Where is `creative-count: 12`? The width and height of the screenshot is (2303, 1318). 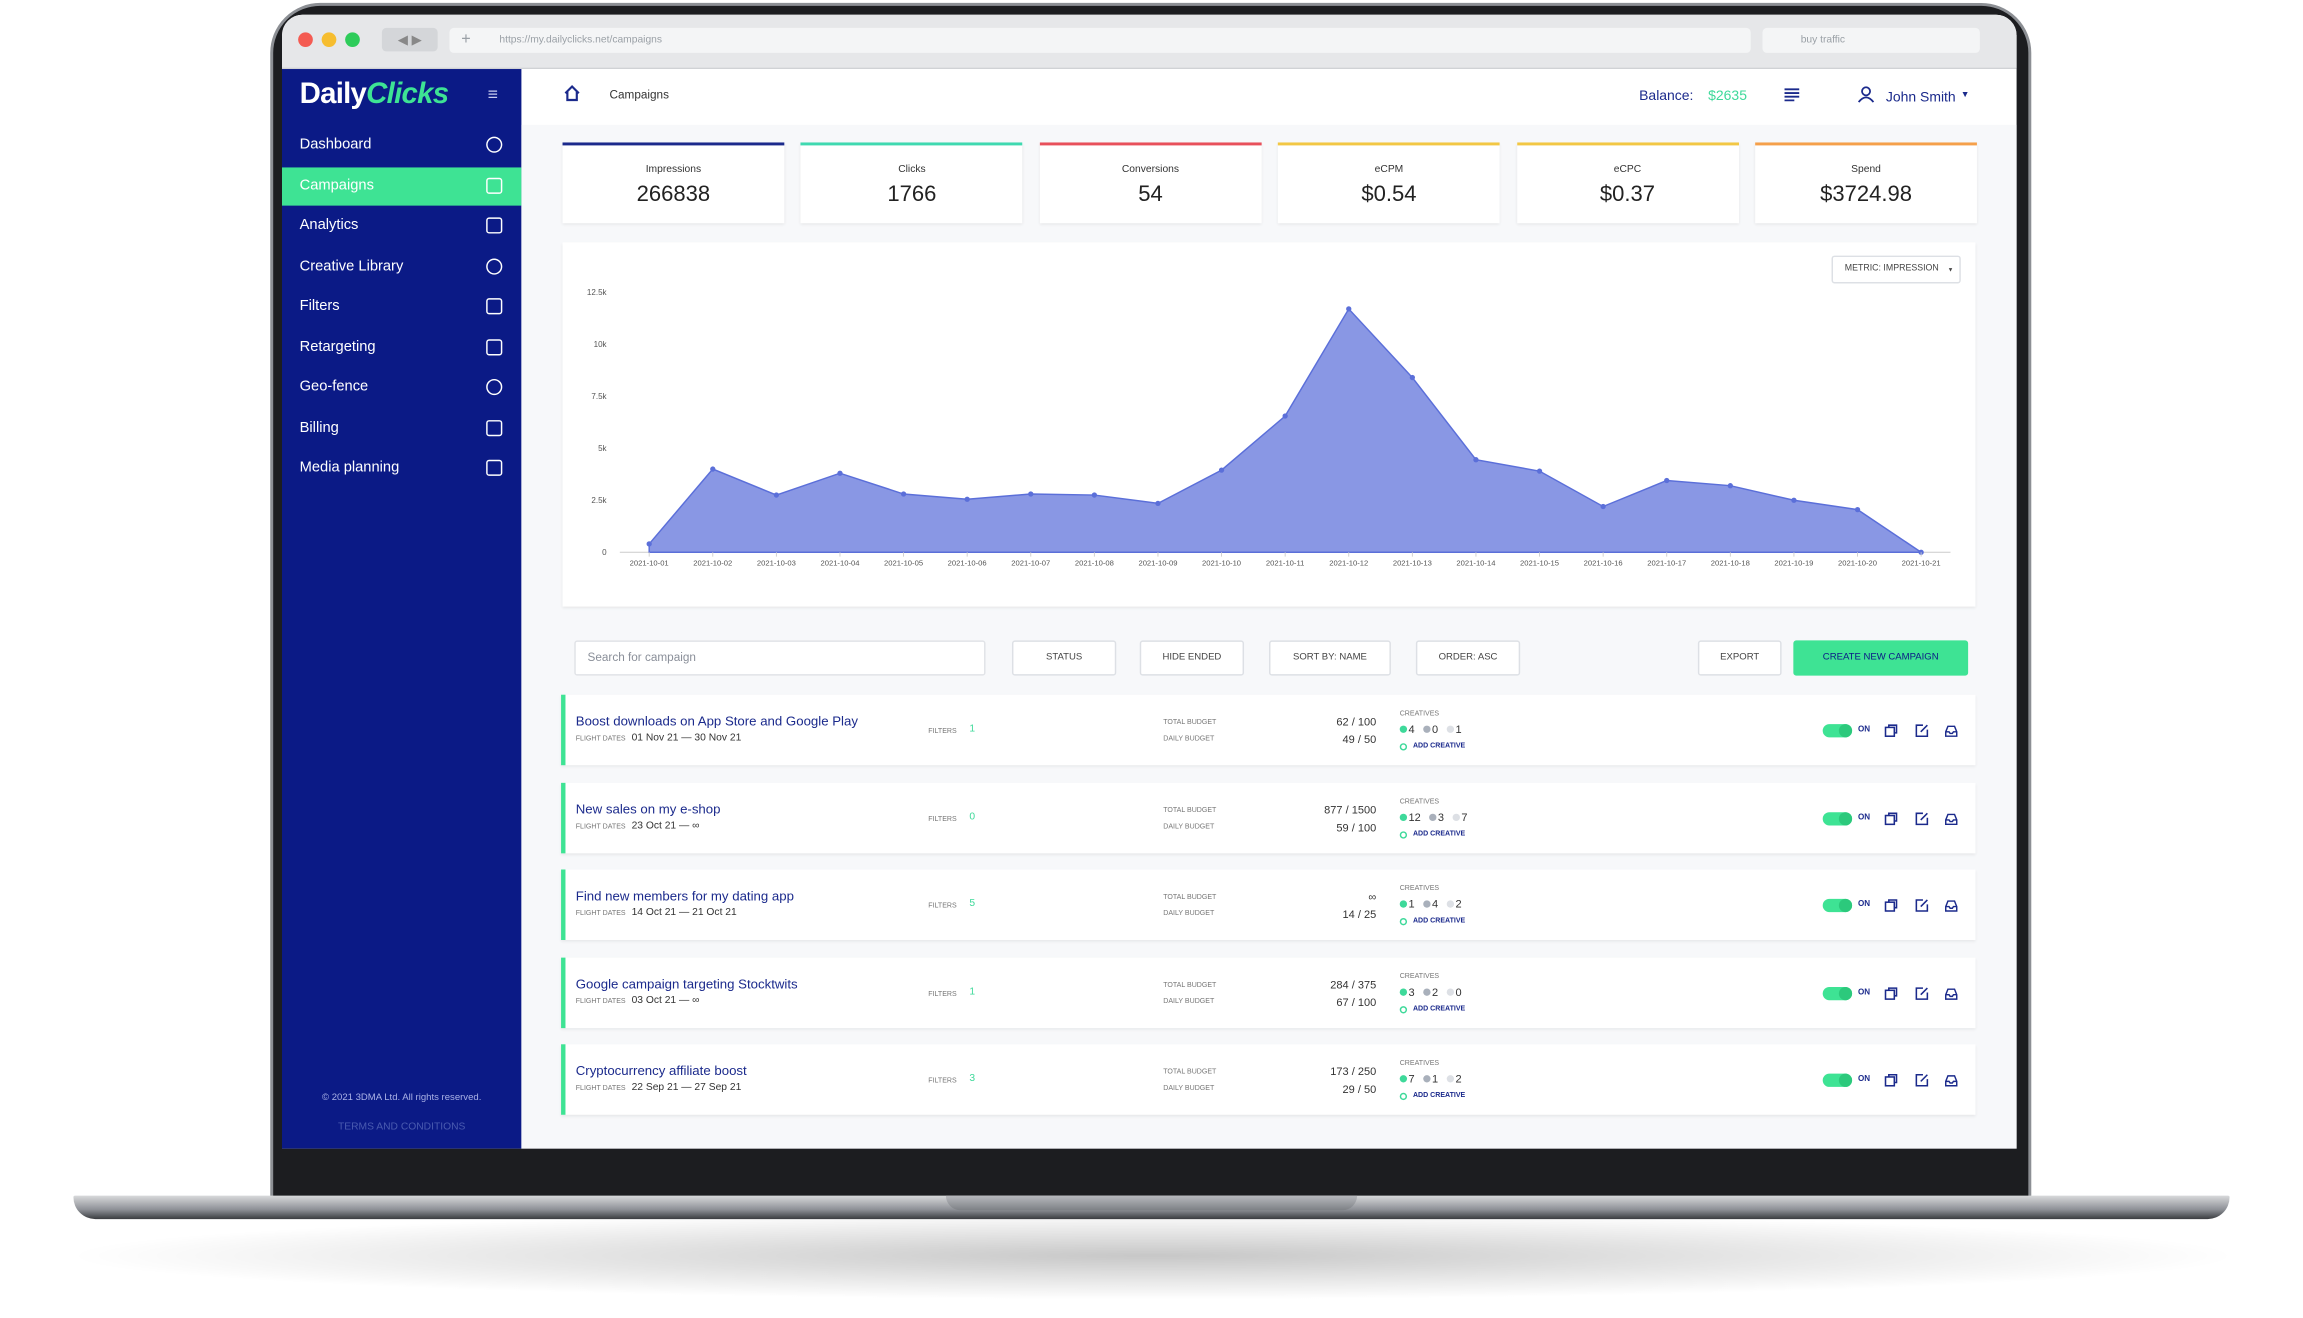
creative-count: 12 is located at coordinates (1414, 817).